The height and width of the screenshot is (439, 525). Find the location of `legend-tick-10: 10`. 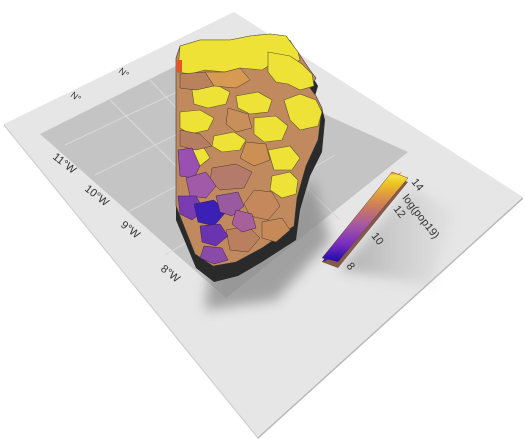

legend-tick-10: 10 is located at coordinates (377, 238).